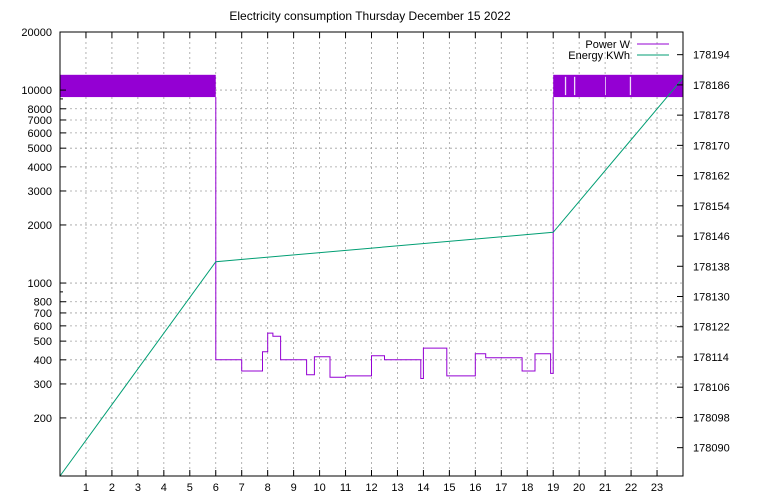 Image resolution: width=768 pixels, height=500 pixels. What do you see at coordinates (40, 168) in the screenshot?
I see `y-left-tick-label: 4000` at bounding box center [40, 168].